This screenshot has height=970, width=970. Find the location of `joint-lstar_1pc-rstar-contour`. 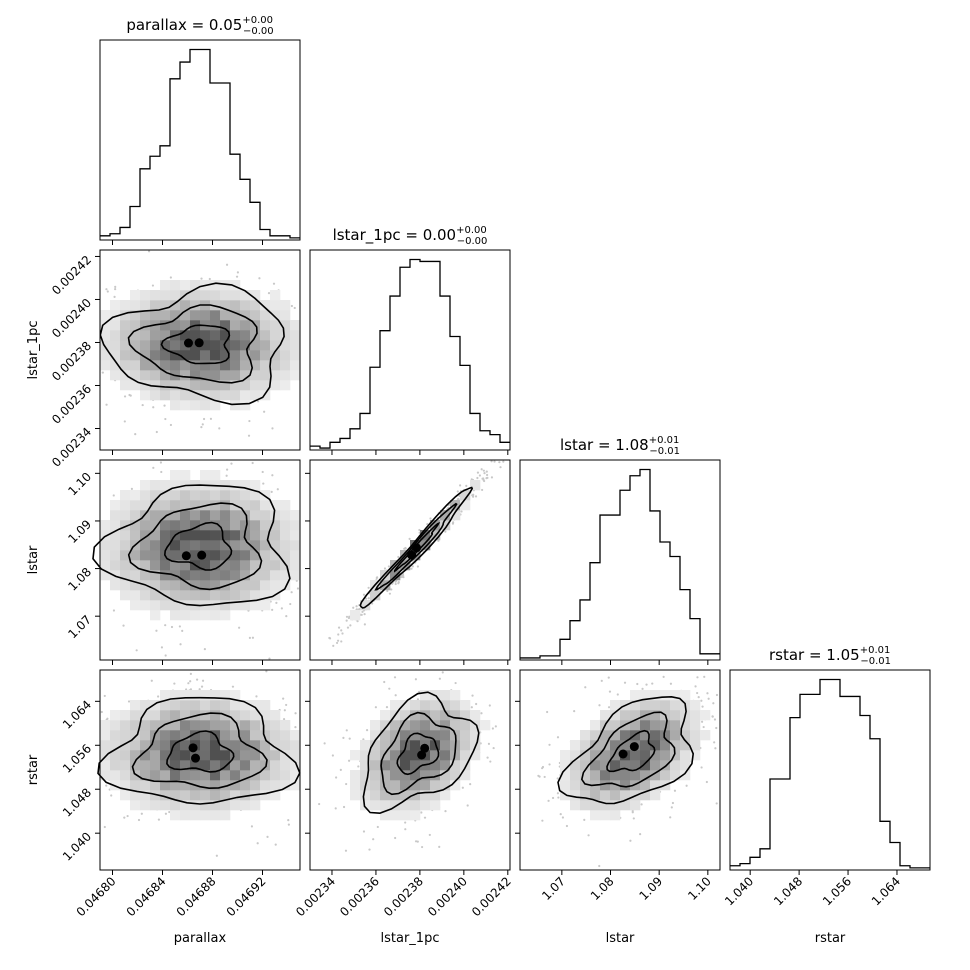

joint-lstar_1pc-rstar-contour is located at coordinates (418, 753).